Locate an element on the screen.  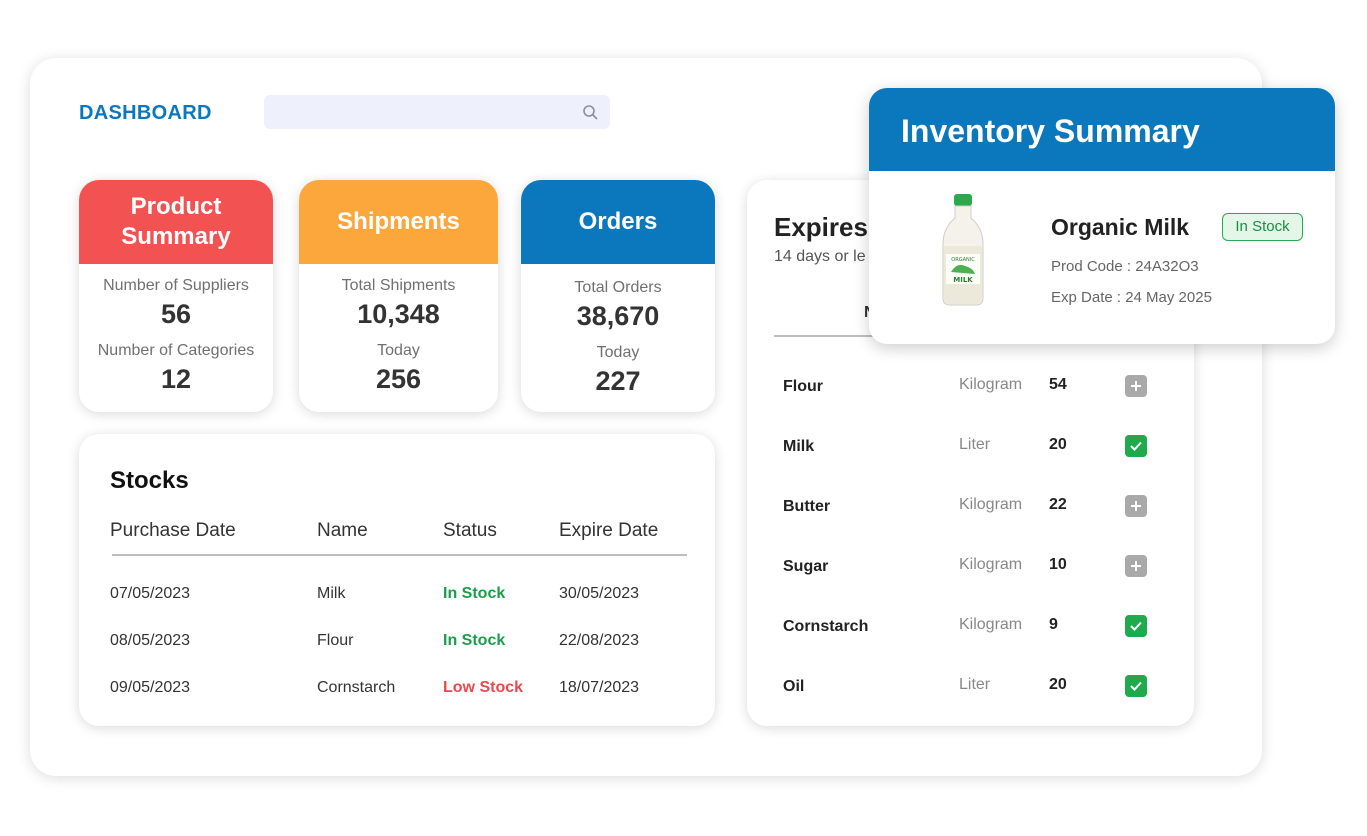
search-icon is located at coordinates (590, 112).